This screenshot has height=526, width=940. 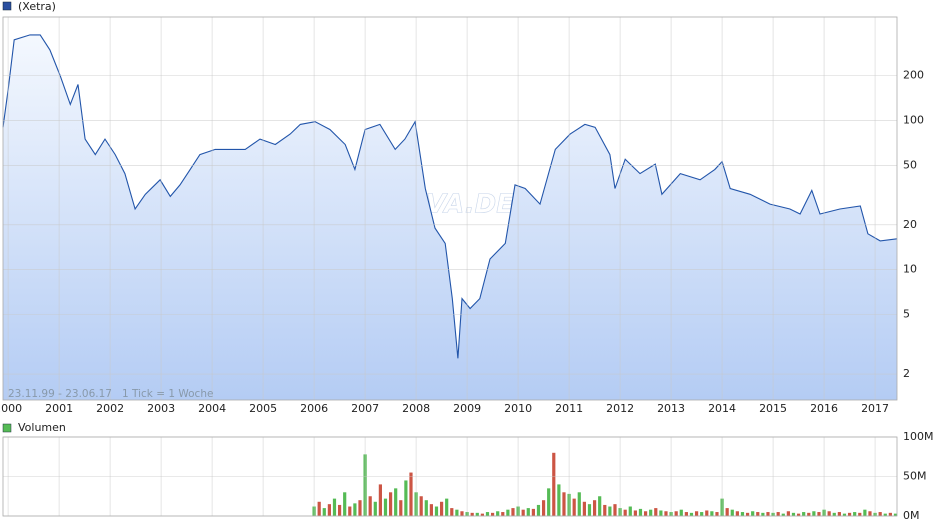 What do you see at coordinates (722, 408) in the screenshot?
I see `x-tick-label: 2014` at bounding box center [722, 408].